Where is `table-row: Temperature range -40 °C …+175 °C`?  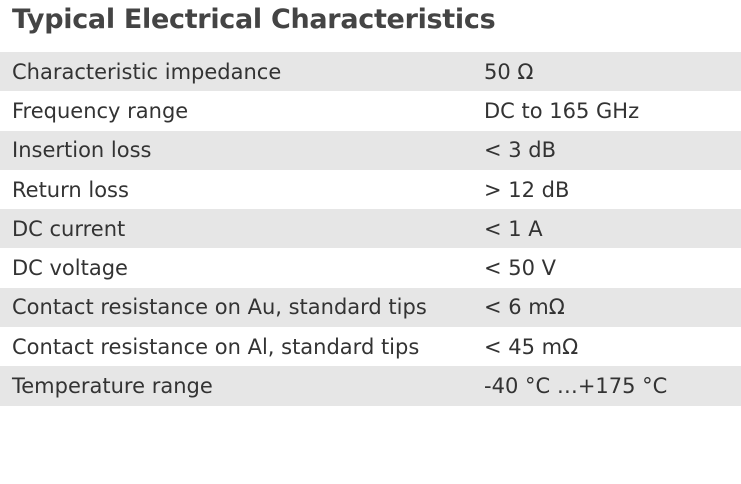
table-row: Temperature range -40 °C …+175 °C is located at coordinates (370, 386).